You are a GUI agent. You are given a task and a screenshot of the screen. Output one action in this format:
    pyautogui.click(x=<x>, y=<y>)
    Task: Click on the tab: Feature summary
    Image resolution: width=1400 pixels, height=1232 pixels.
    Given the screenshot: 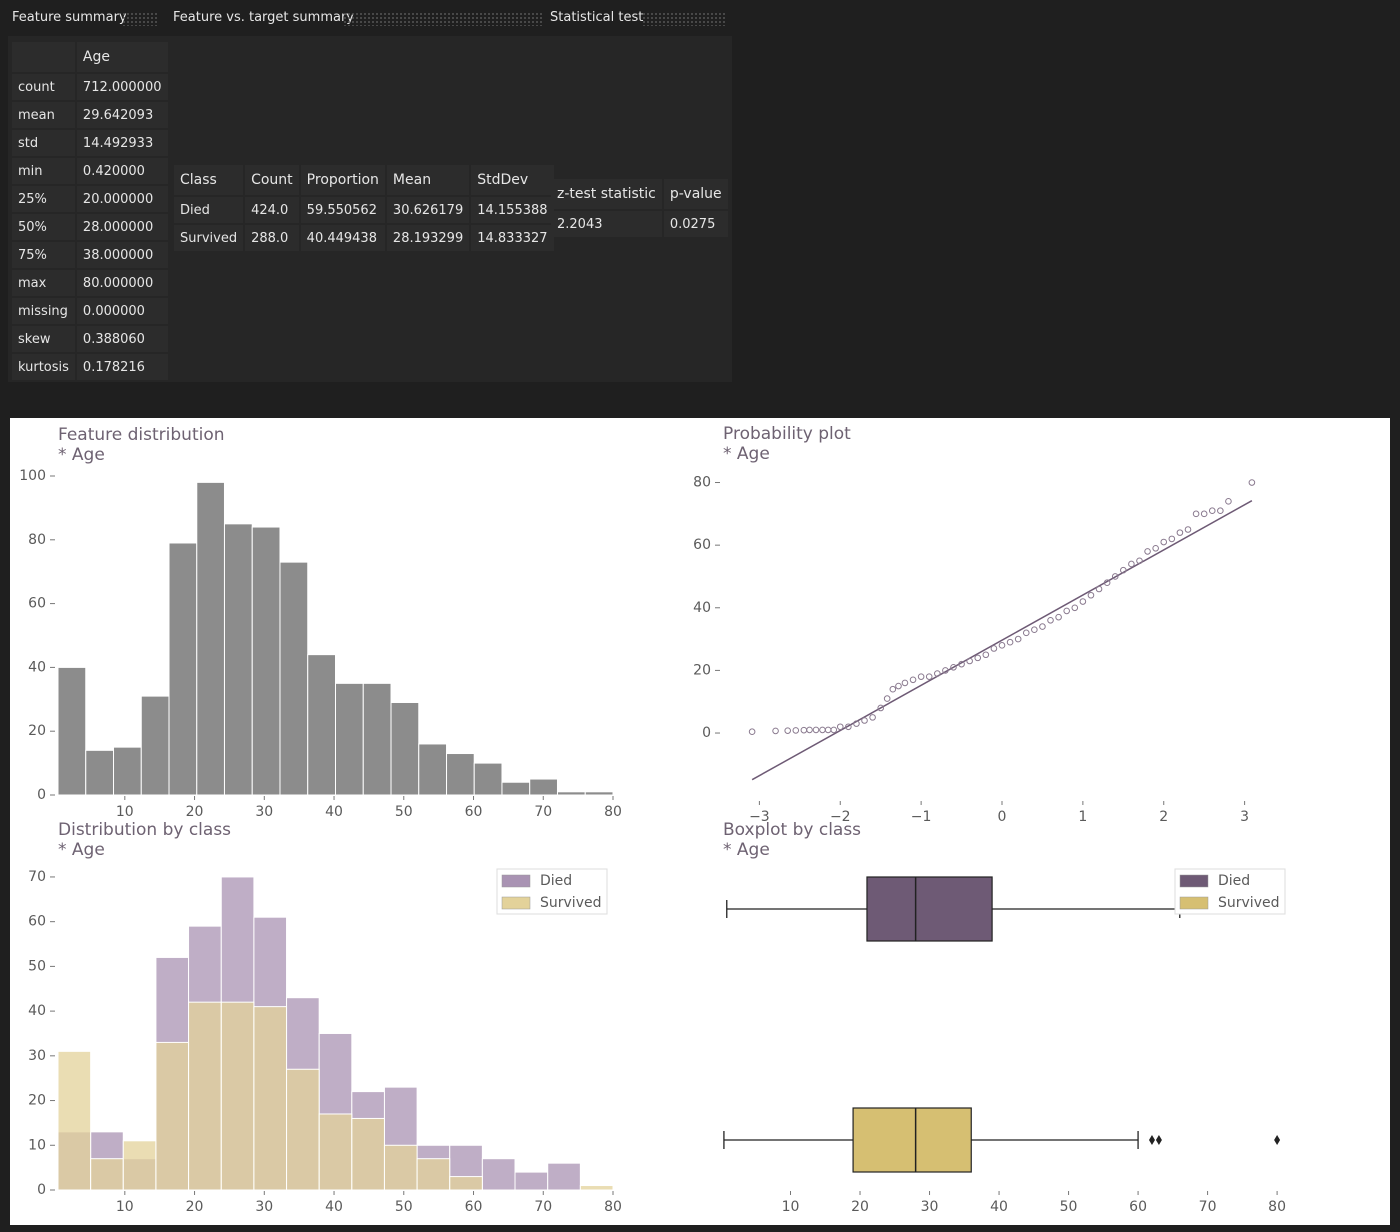 What is the action you would take?
    pyautogui.click(x=69, y=17)
    